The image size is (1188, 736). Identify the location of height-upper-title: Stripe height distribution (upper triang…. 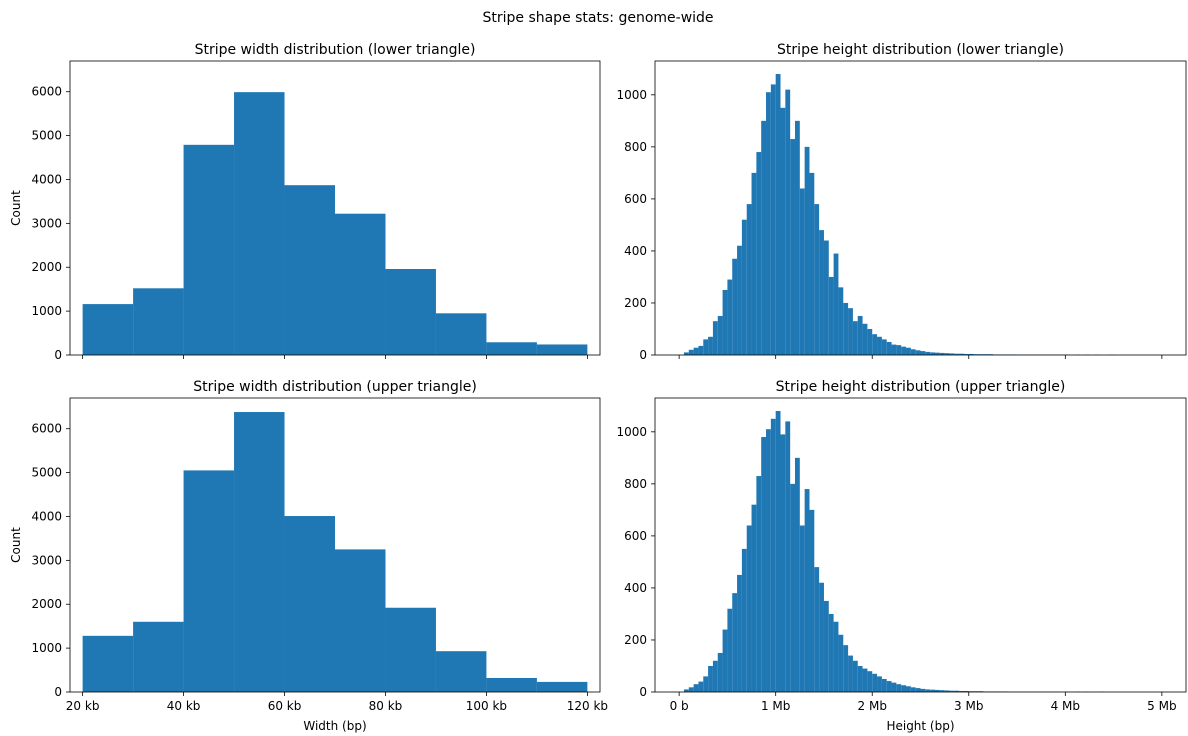
(921, 387).